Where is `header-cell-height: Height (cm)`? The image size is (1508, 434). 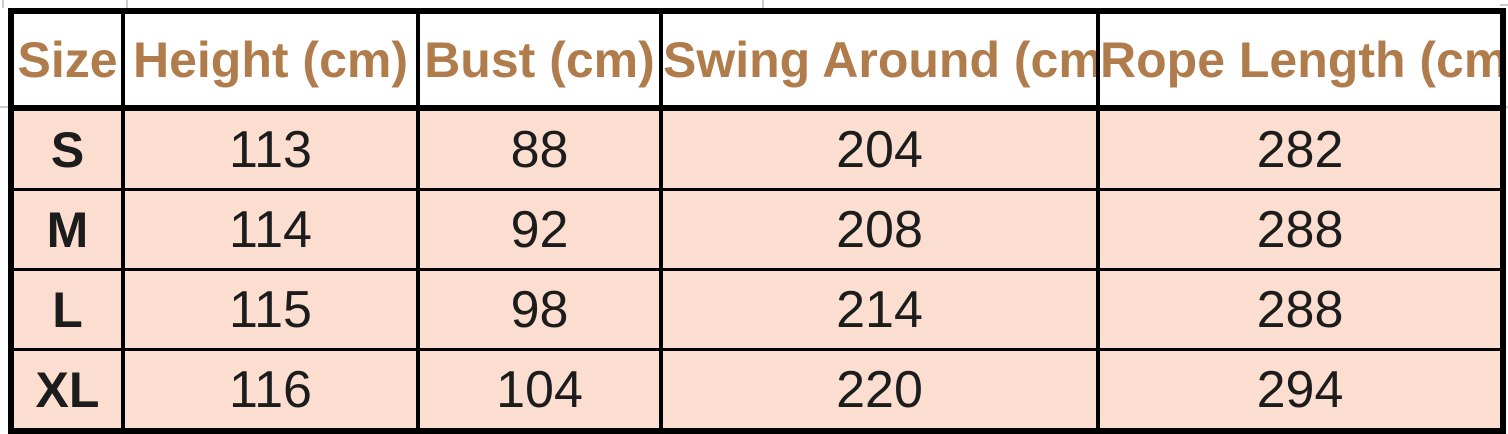
header-cell-height: Height (cm) is located at coordinates (270, 60).